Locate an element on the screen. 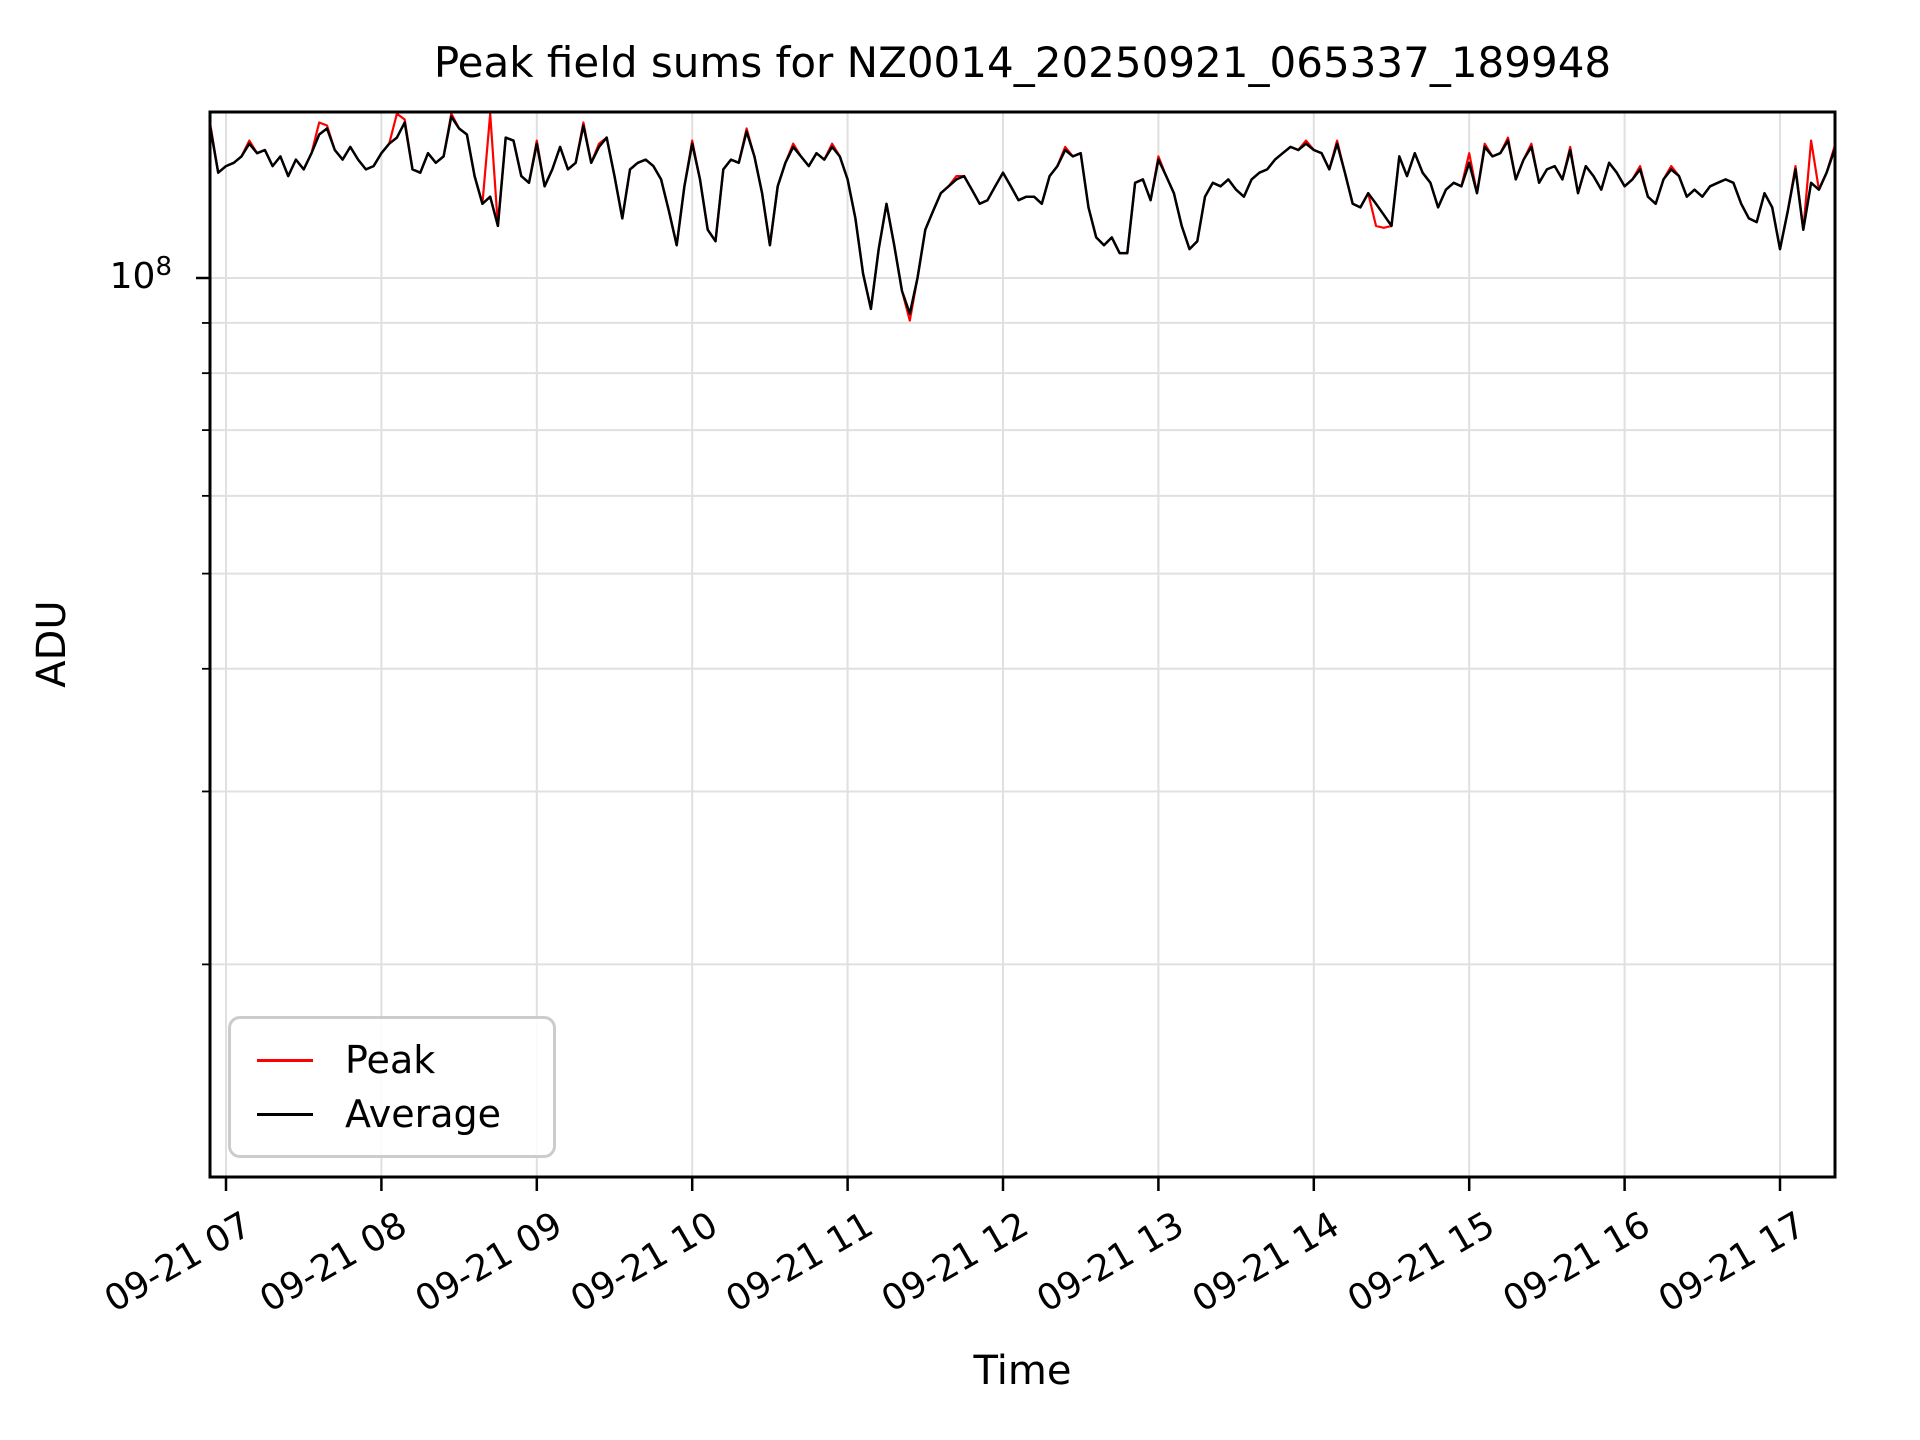 The image size is (1920, 1440). x-tick-label: 09-21 07 is located at coordinates (178, 1262).